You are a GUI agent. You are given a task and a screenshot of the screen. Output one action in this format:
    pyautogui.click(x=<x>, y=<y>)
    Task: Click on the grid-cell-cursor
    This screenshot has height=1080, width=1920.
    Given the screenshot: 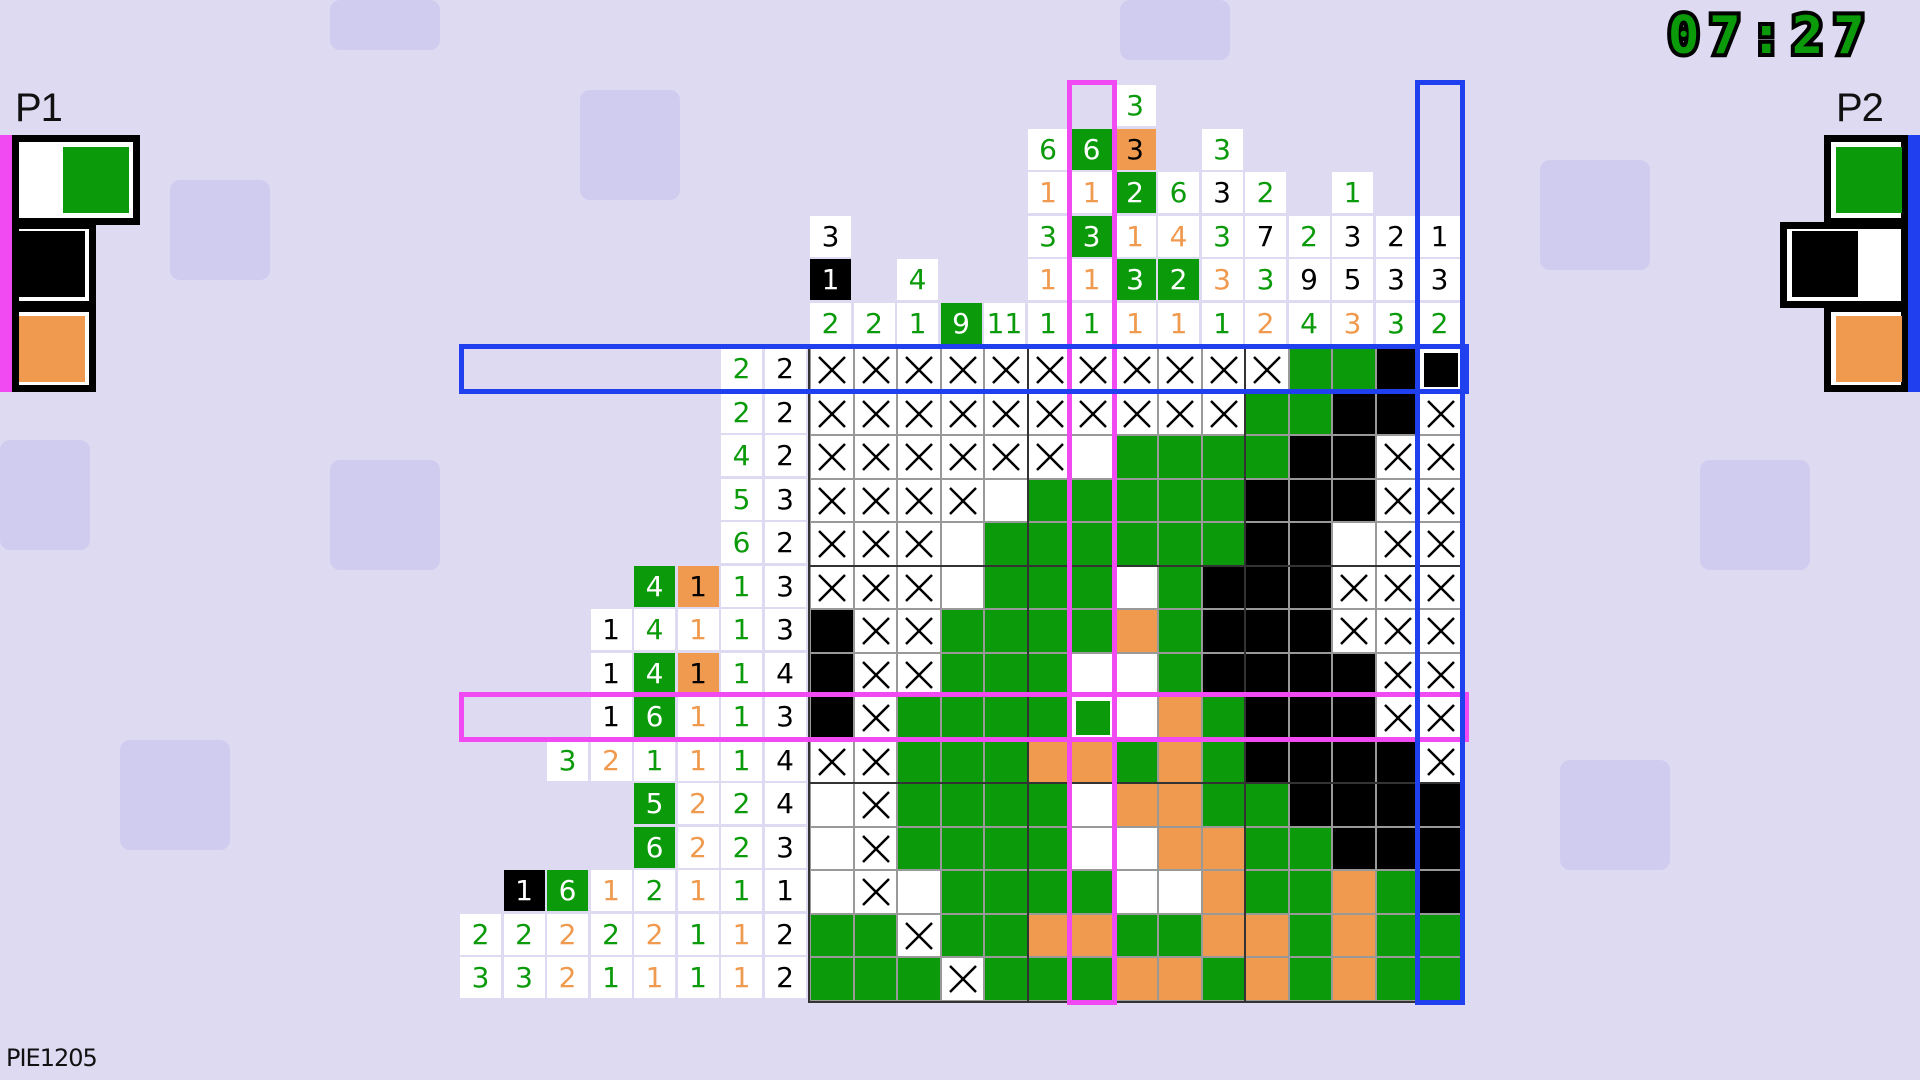 What is the action you would take?
    pyautogui.click(x=1441, y=370)
    